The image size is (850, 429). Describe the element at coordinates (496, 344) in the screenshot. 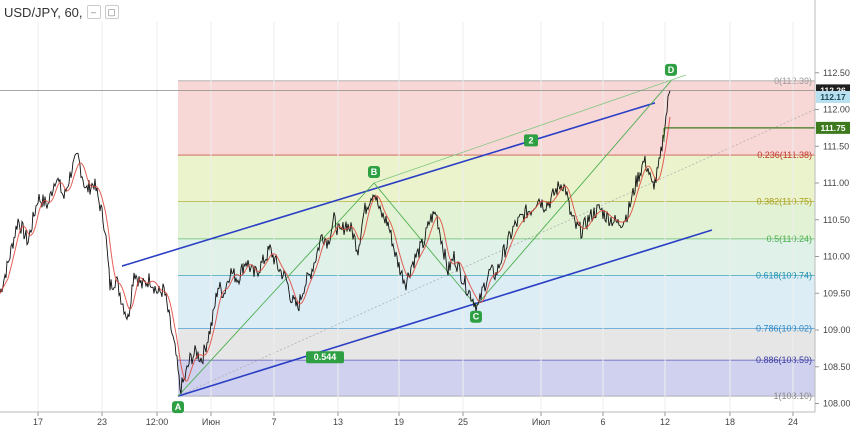

I see `fib-band-0.786` at that location.